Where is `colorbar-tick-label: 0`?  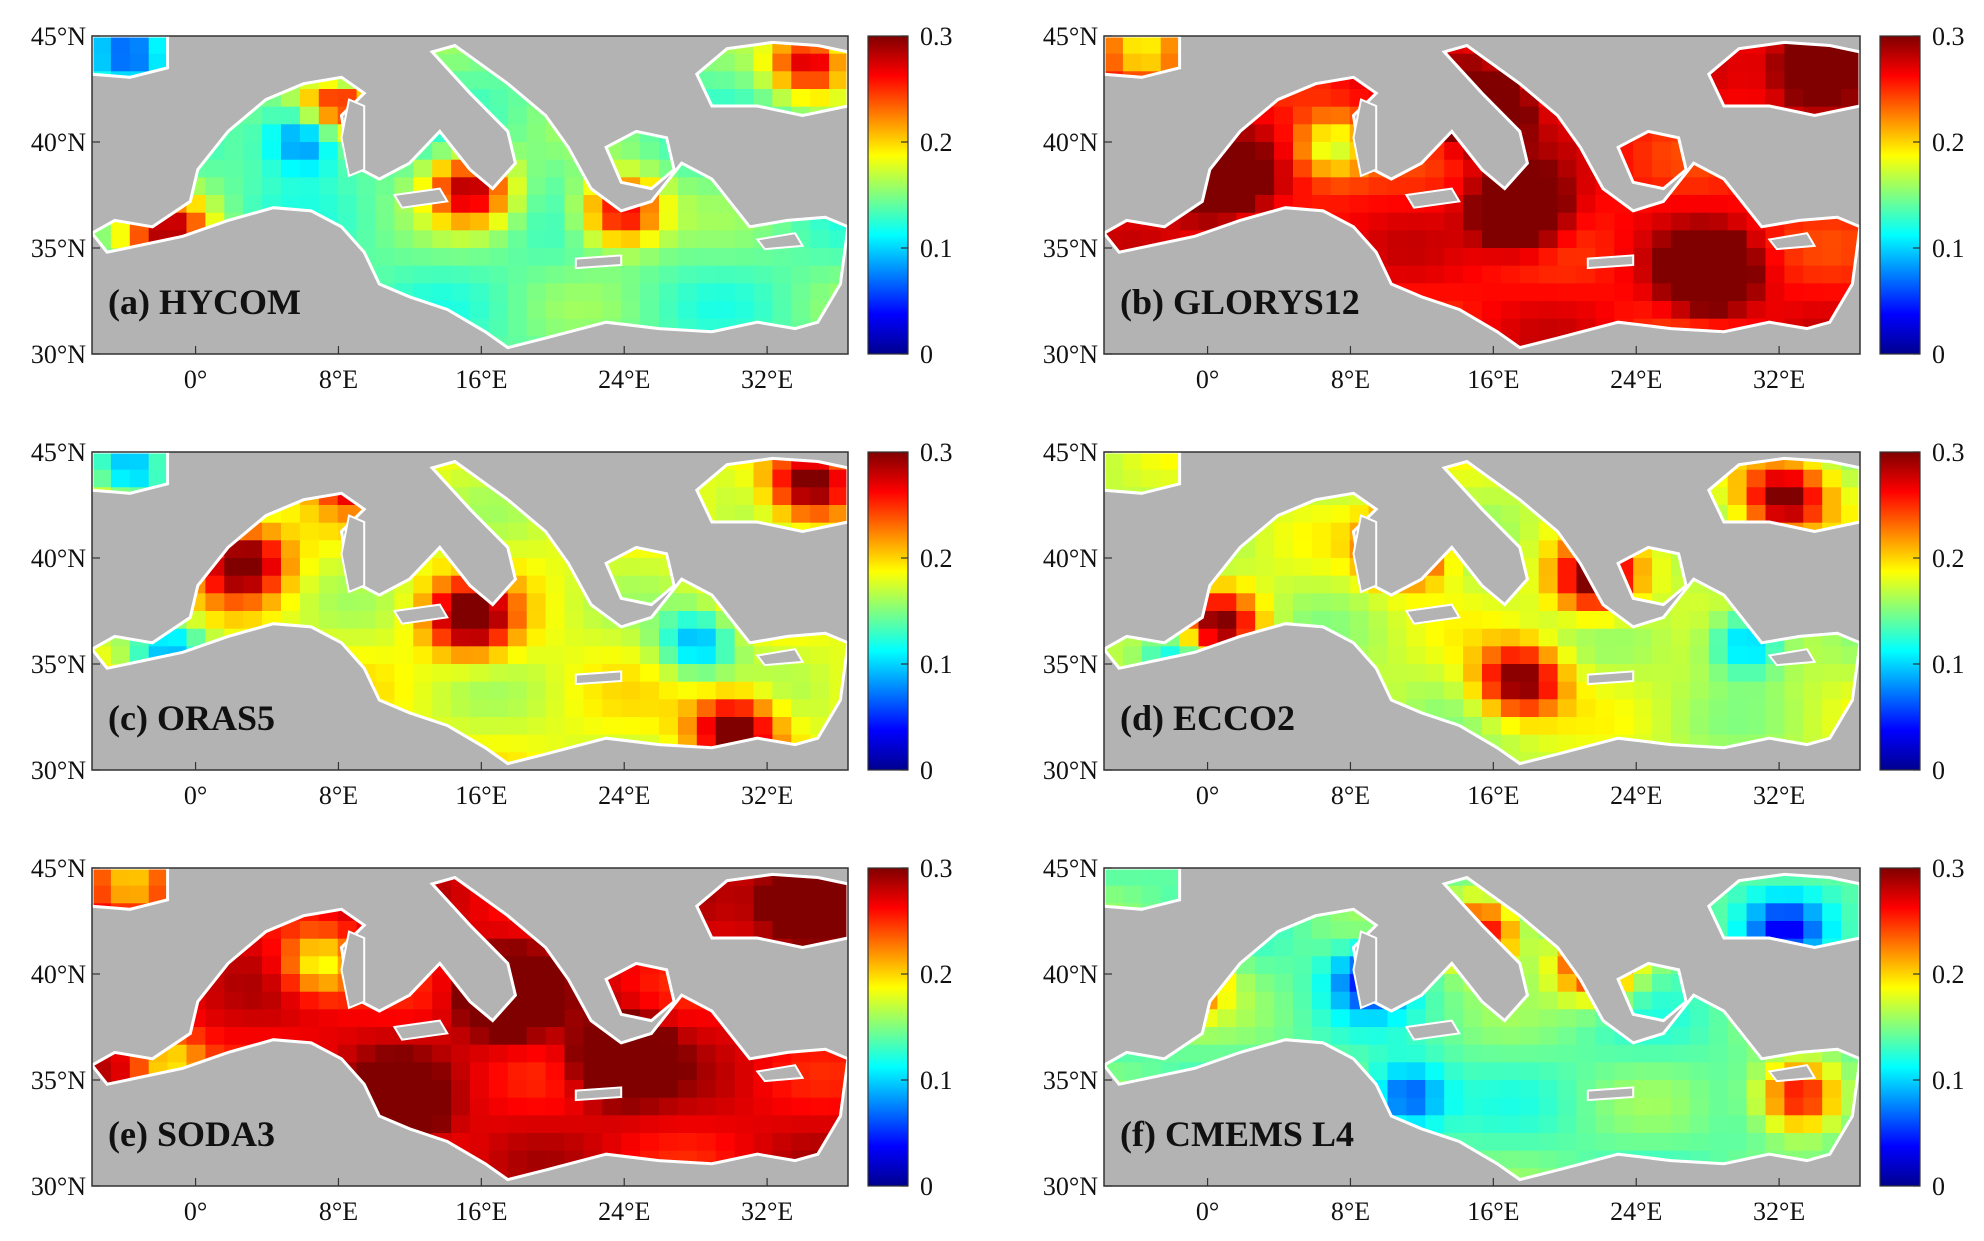
colorbar-tick-label: 0 is located at coordinates (926, 1186).